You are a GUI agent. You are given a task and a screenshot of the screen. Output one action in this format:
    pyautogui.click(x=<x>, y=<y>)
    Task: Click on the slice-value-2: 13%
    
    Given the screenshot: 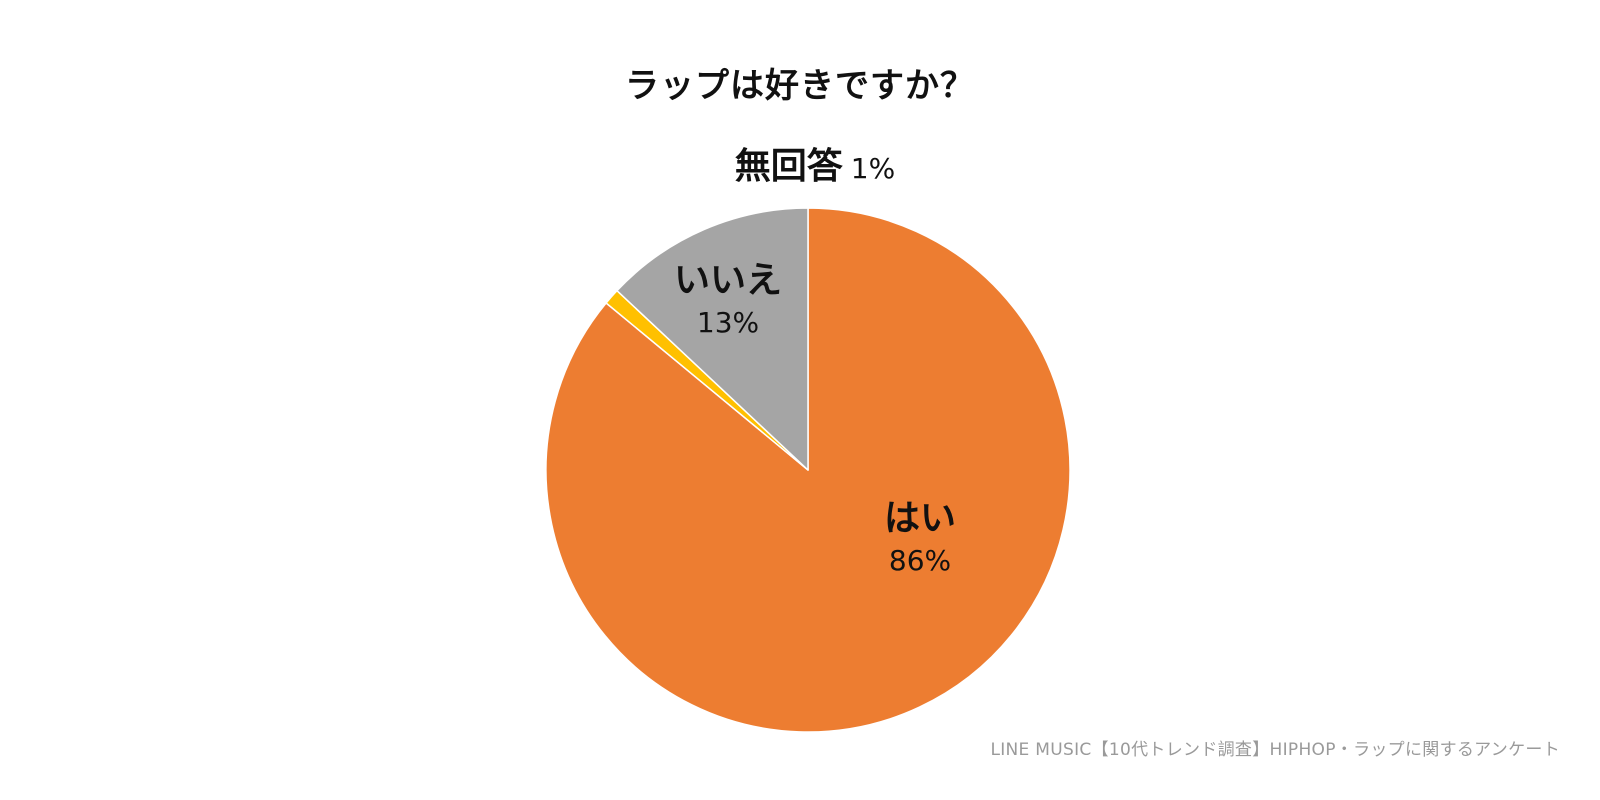 What is the action you would take?
    pyautogui.click(x=728, y=322)
    